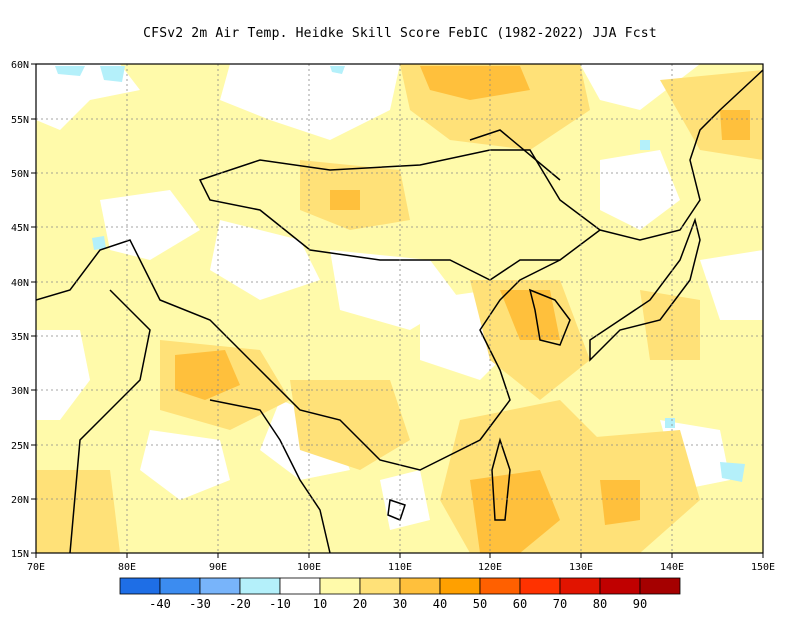 This screenshot has height=618, width=800. I want to click on colorbar-label: 10, so click(320, 604).